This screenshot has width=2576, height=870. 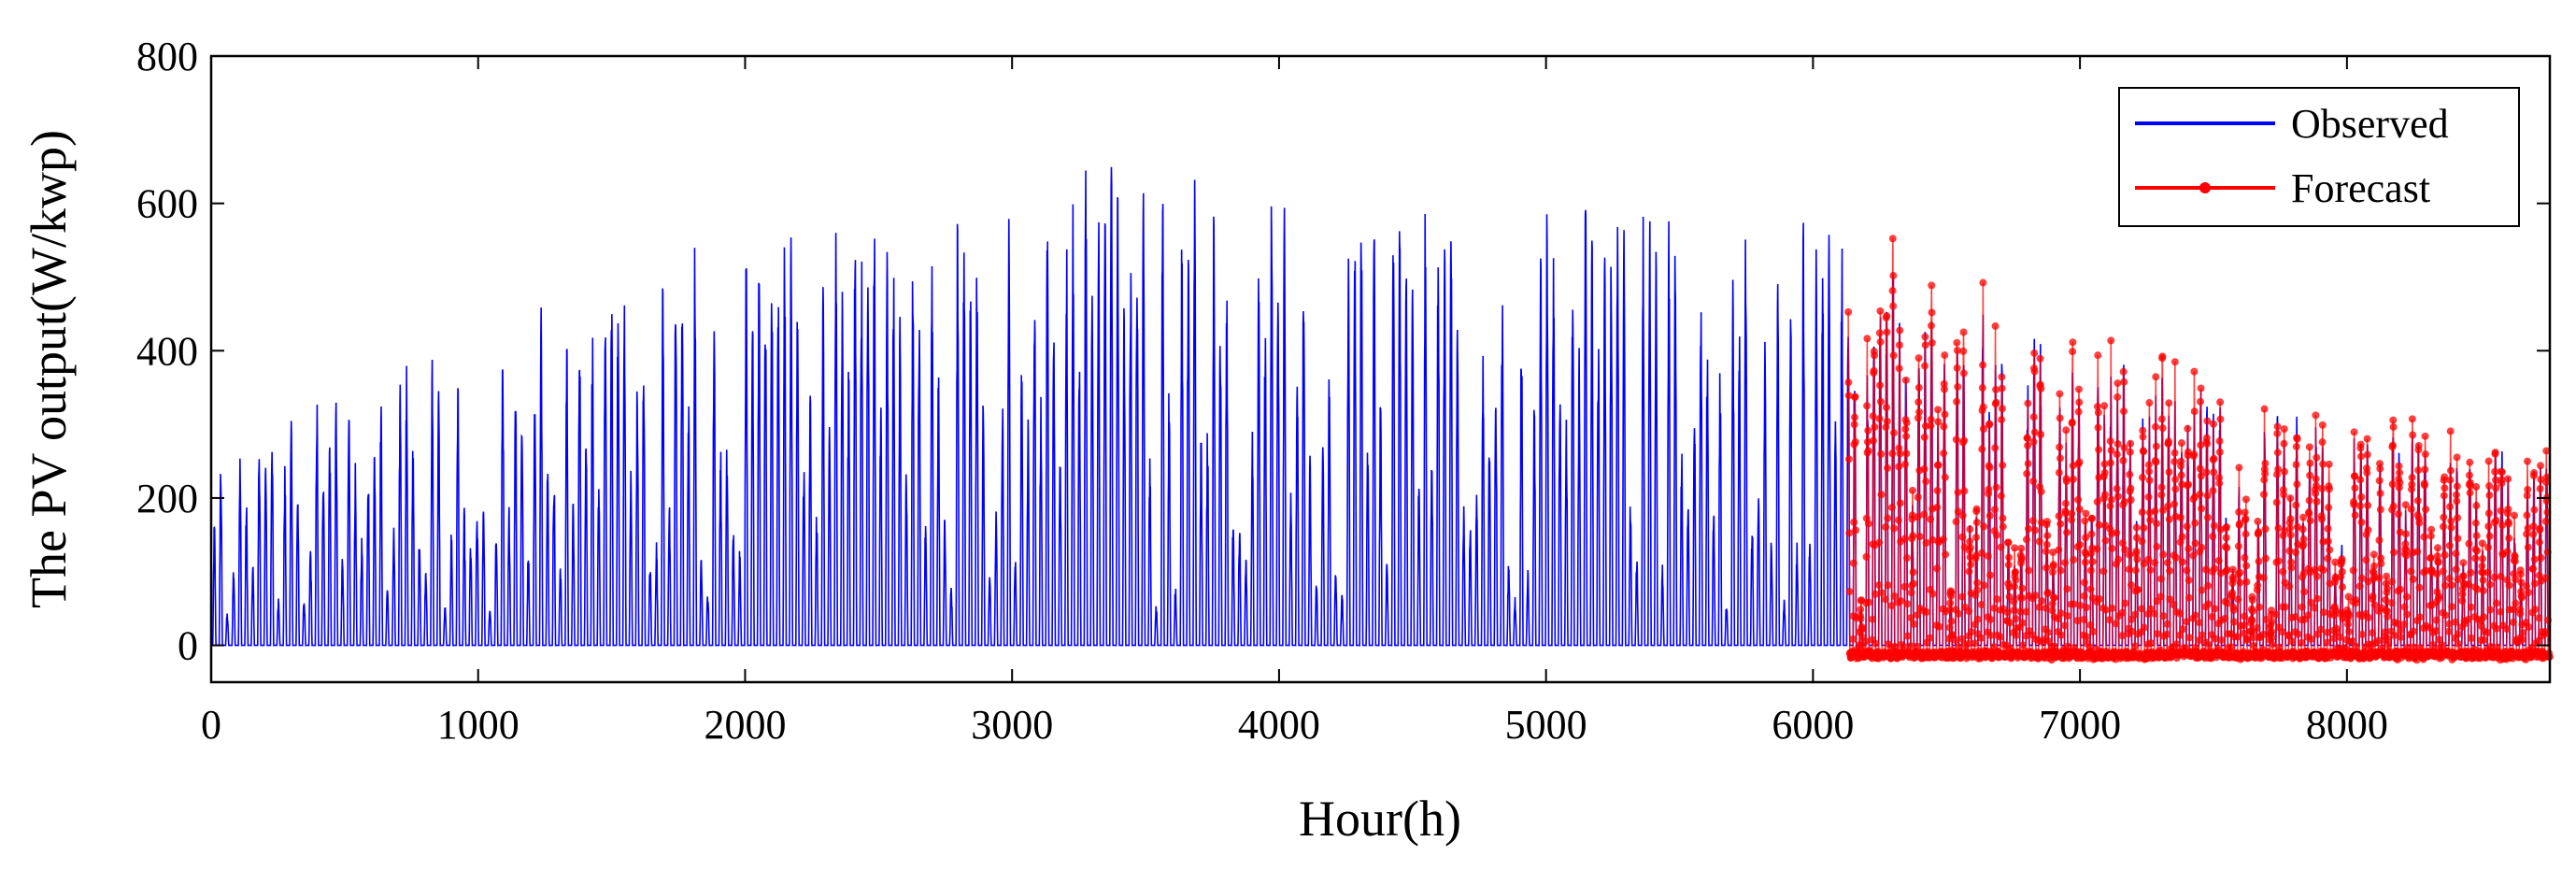 I want to click on x-tick-label-5: 5000, so click(x=1546, y=725).